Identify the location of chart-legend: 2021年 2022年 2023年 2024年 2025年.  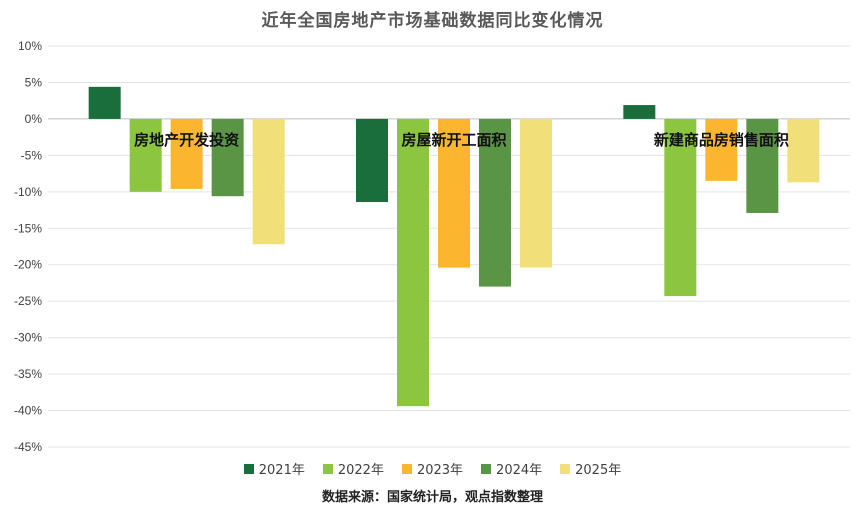
(432, 468).